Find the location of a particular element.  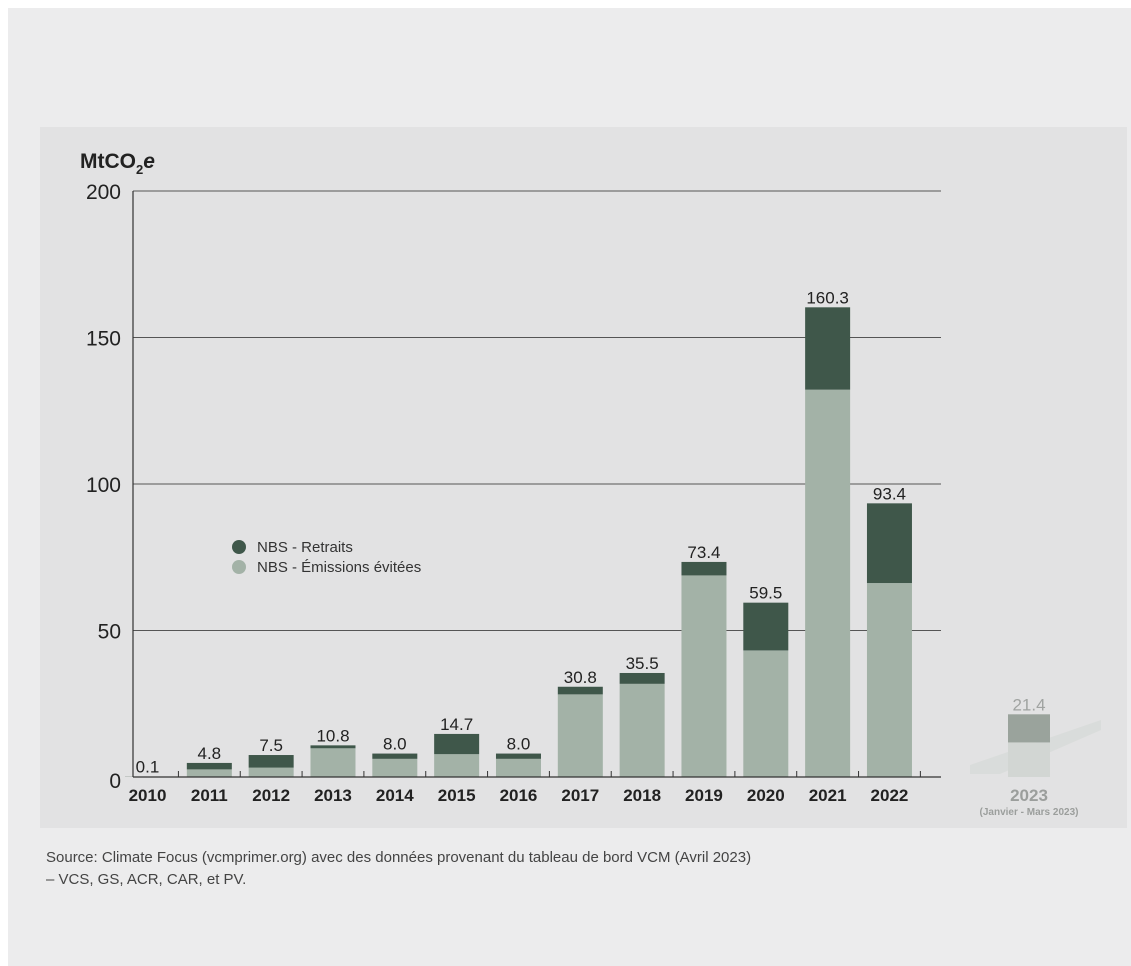

value-label-2021: 160.3 is located at coordinates (827, 297).